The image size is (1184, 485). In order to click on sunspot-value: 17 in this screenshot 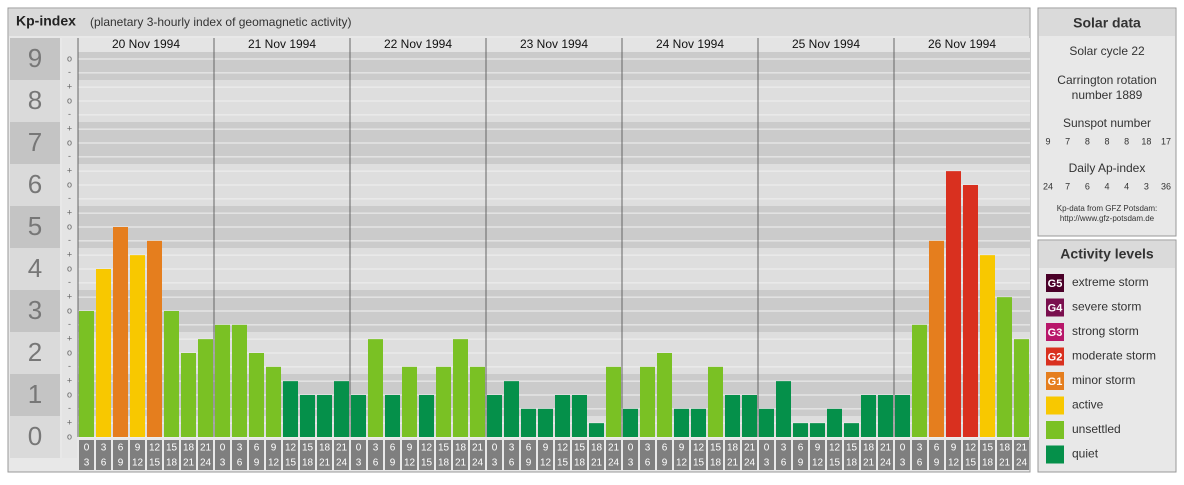, I will do `click(1166, 141)`.